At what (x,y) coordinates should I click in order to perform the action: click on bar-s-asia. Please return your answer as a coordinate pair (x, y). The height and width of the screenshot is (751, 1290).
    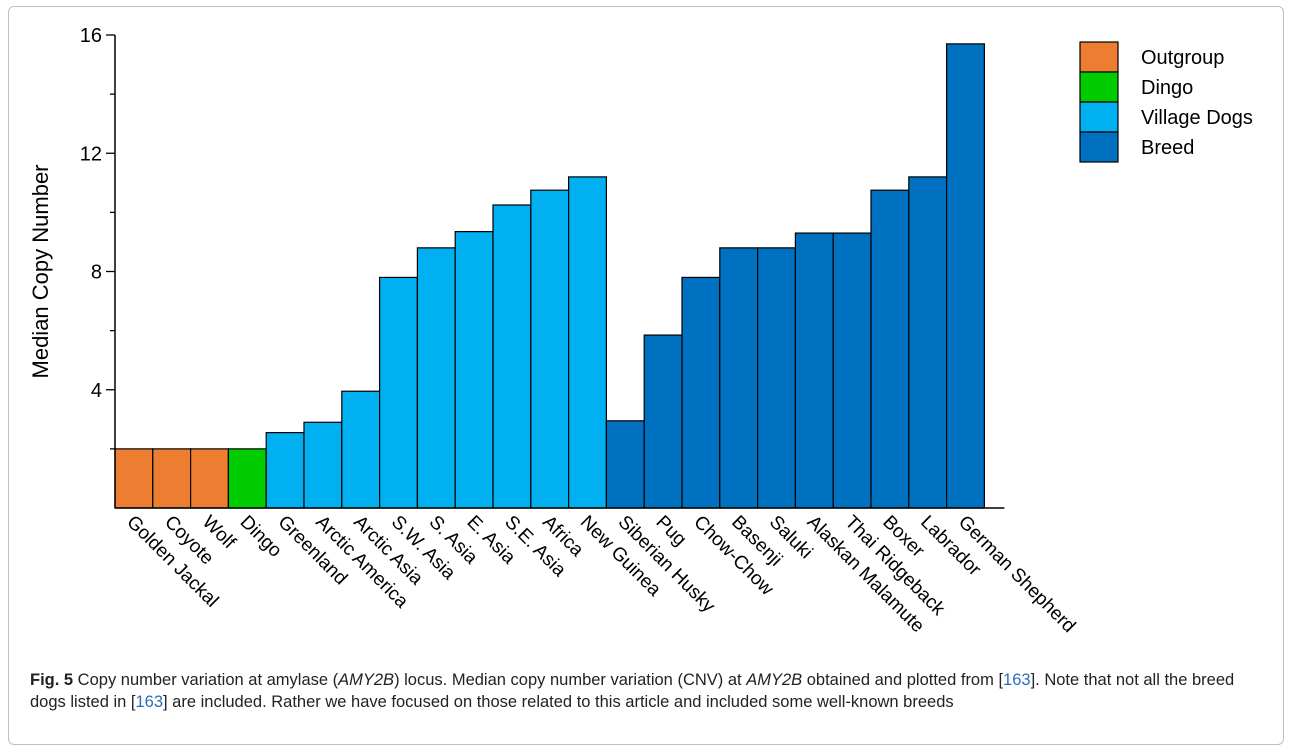
    Looking at the image, I should click on (436, 378).